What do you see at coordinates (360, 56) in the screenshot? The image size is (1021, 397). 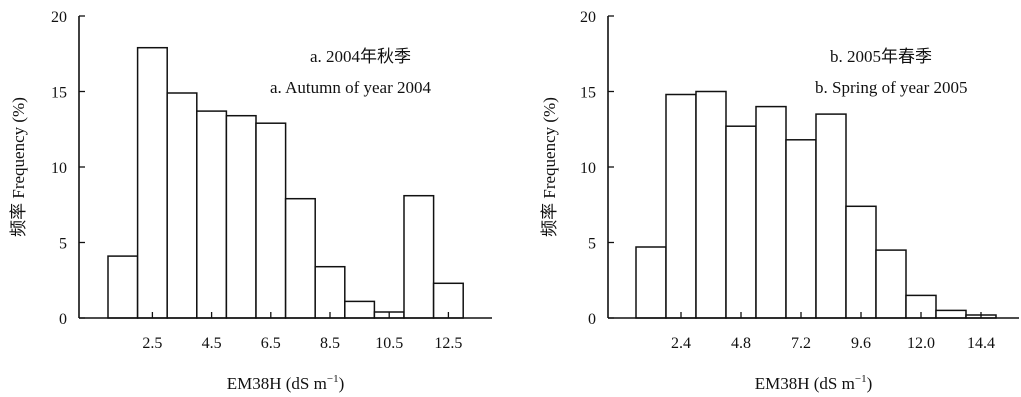 I see `panel-subtitle-cn: a. 2004年秋季` at bounding box center [360, 56].